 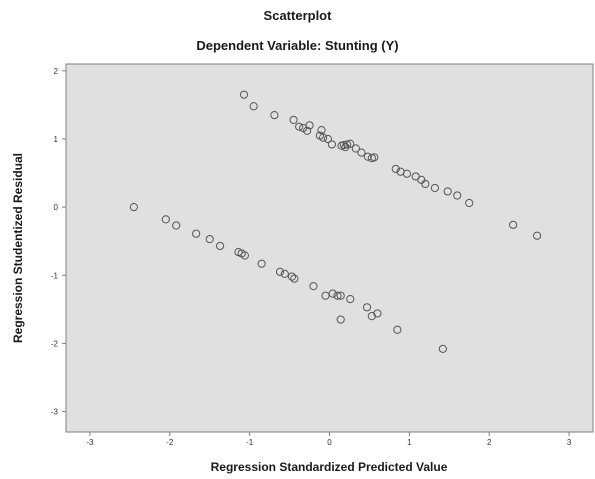 What do you see at coordinates (329, 442) in the screenshot?
I see `x-tick-label: 0` at bounding box center [329, 442].